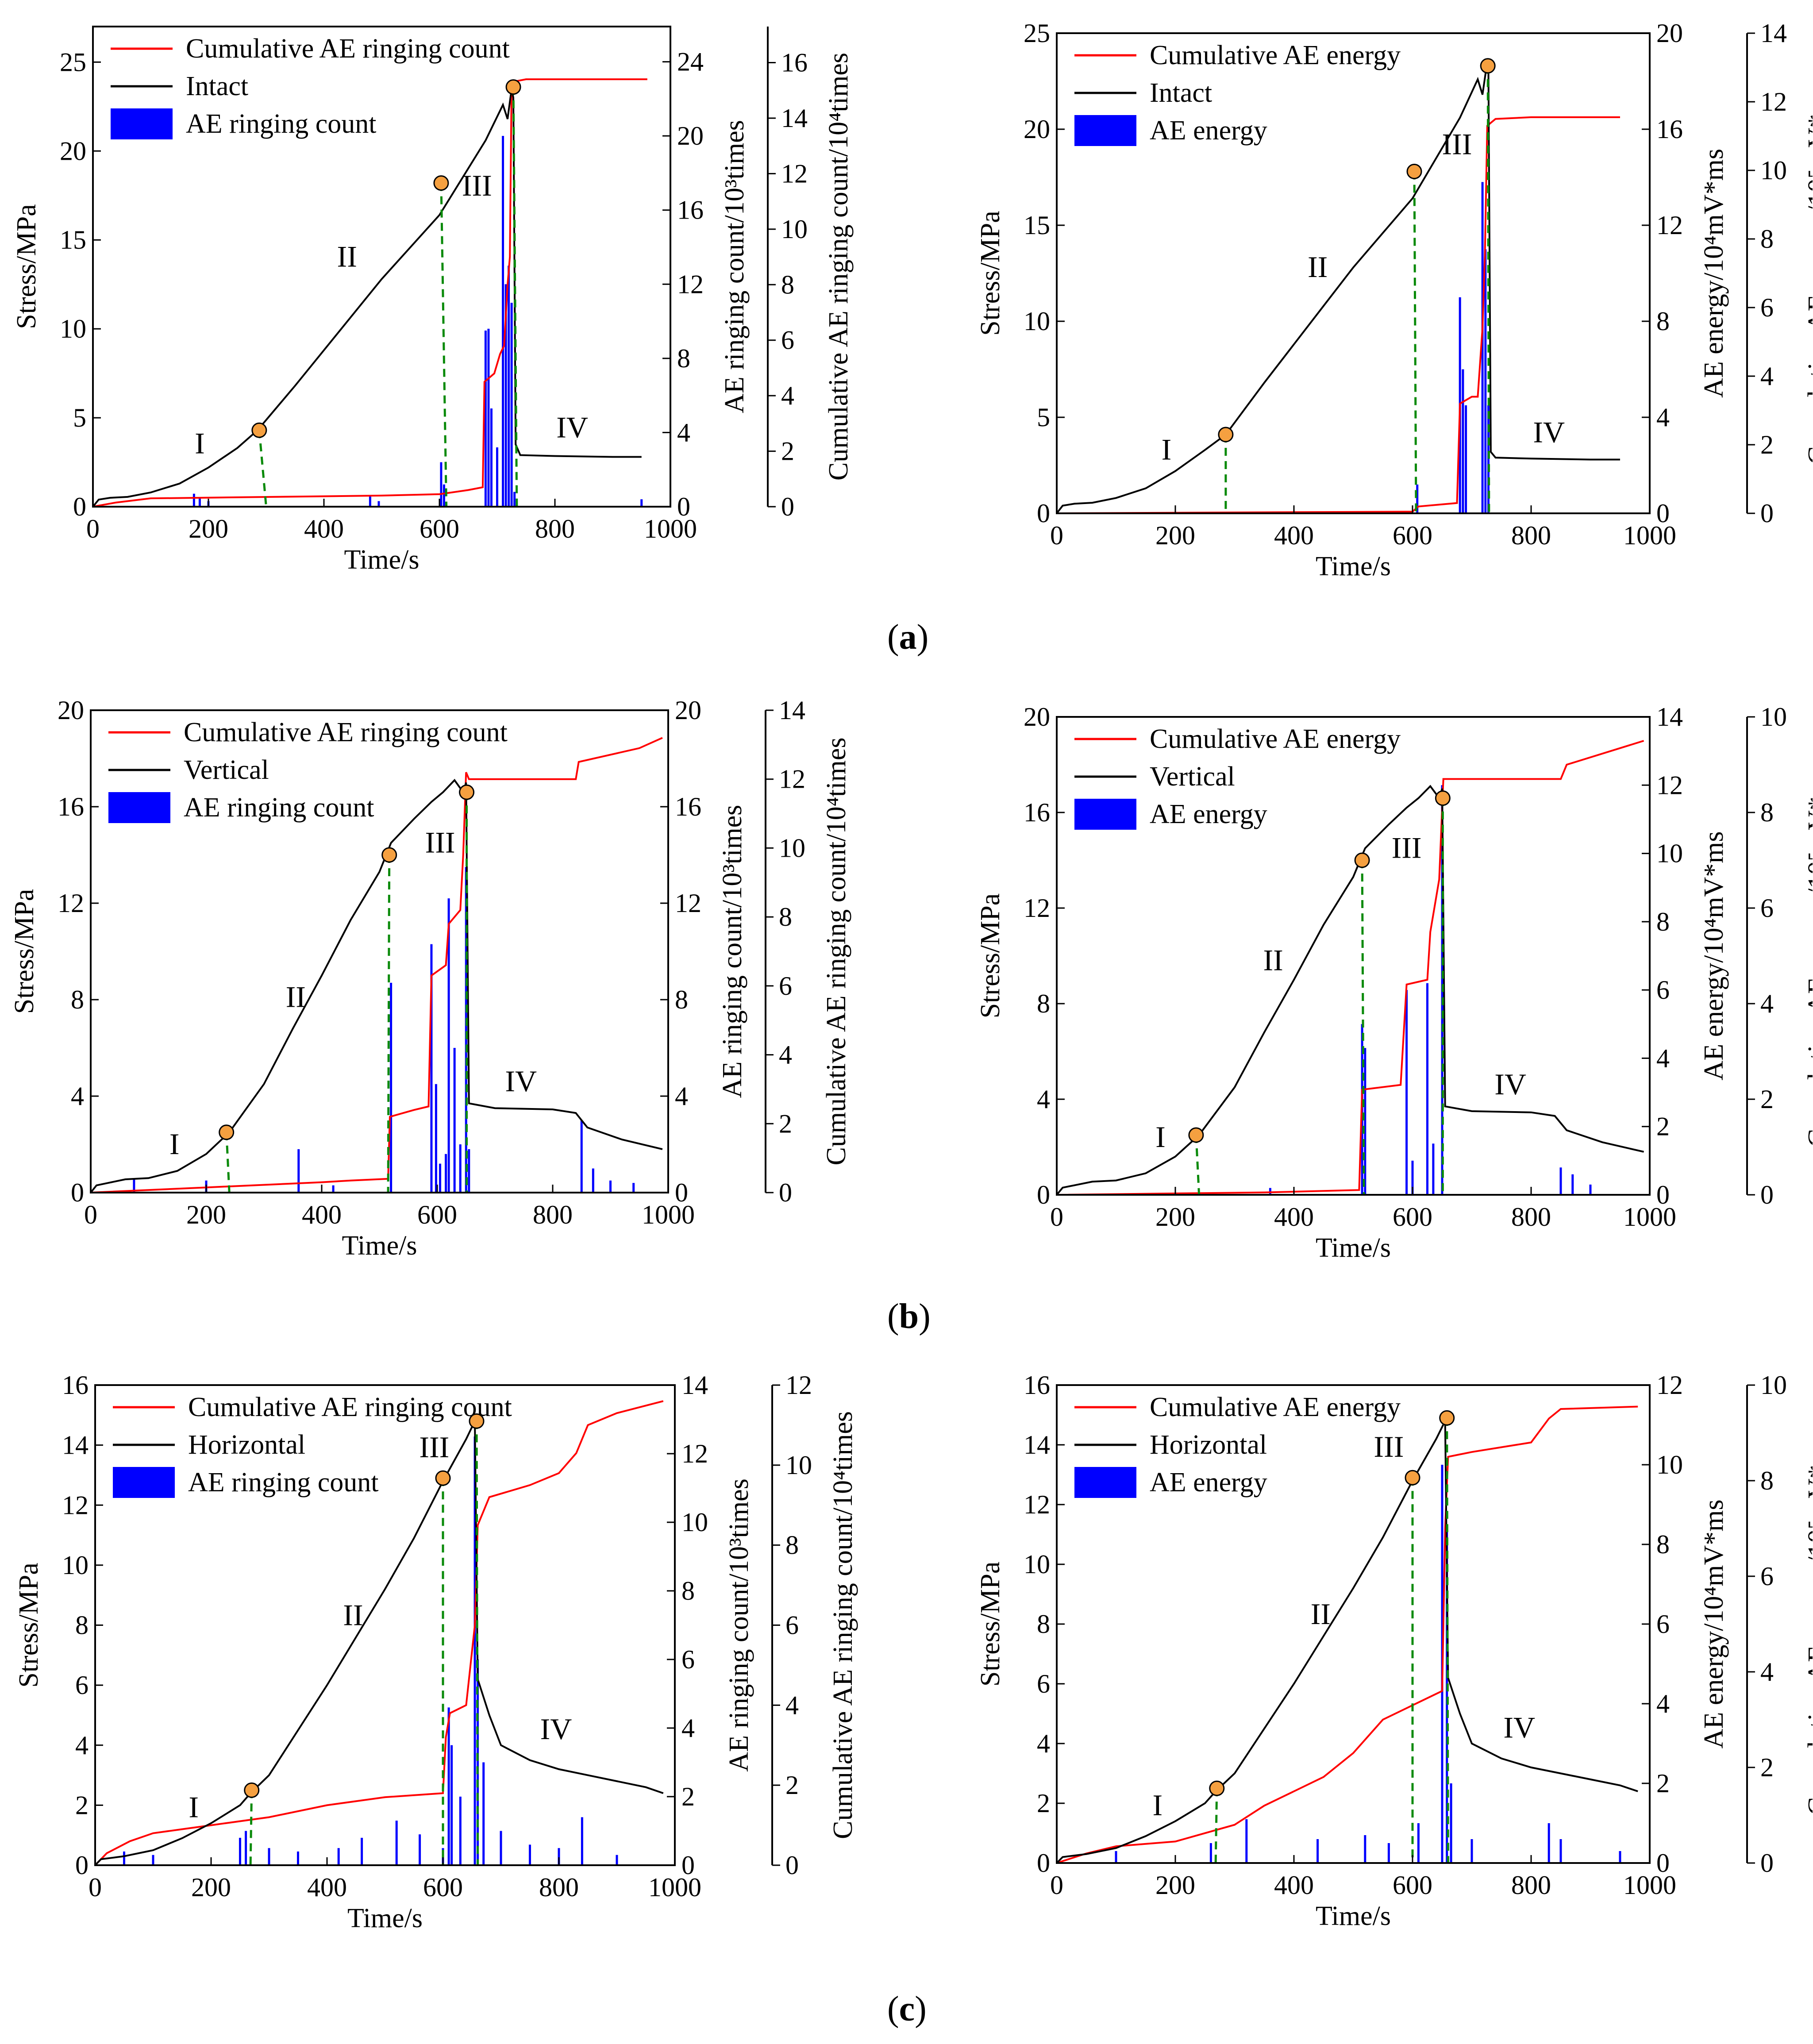  I want to click on y3-tick-label: 14, so click(1774, 33).